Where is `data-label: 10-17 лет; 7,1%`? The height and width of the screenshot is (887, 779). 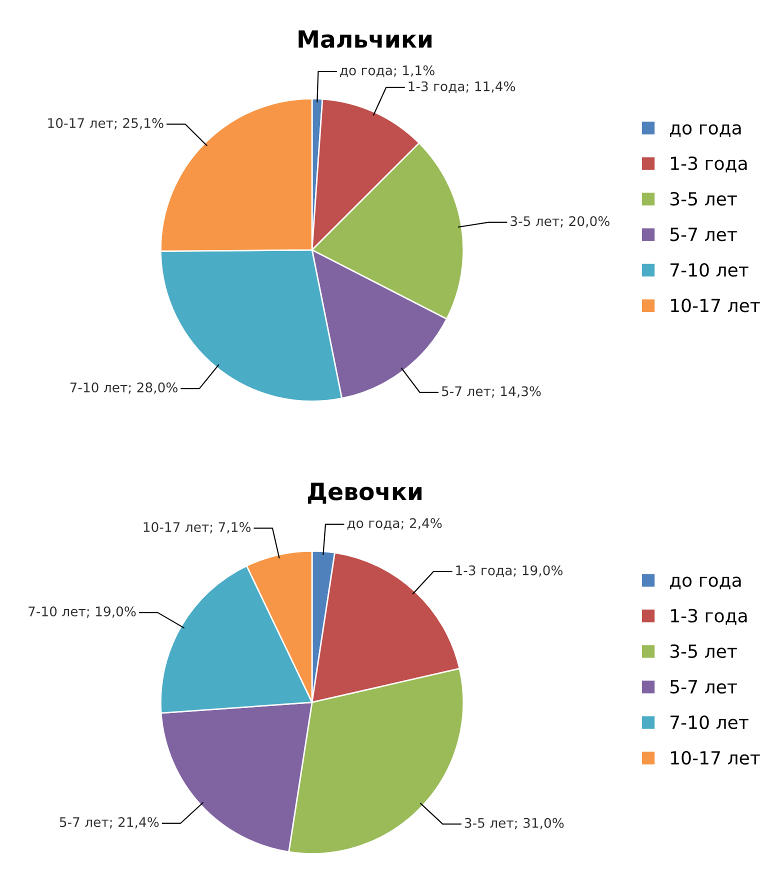
data-label: 10-17 лет; 7,1% is located at coordinates (197, 528).